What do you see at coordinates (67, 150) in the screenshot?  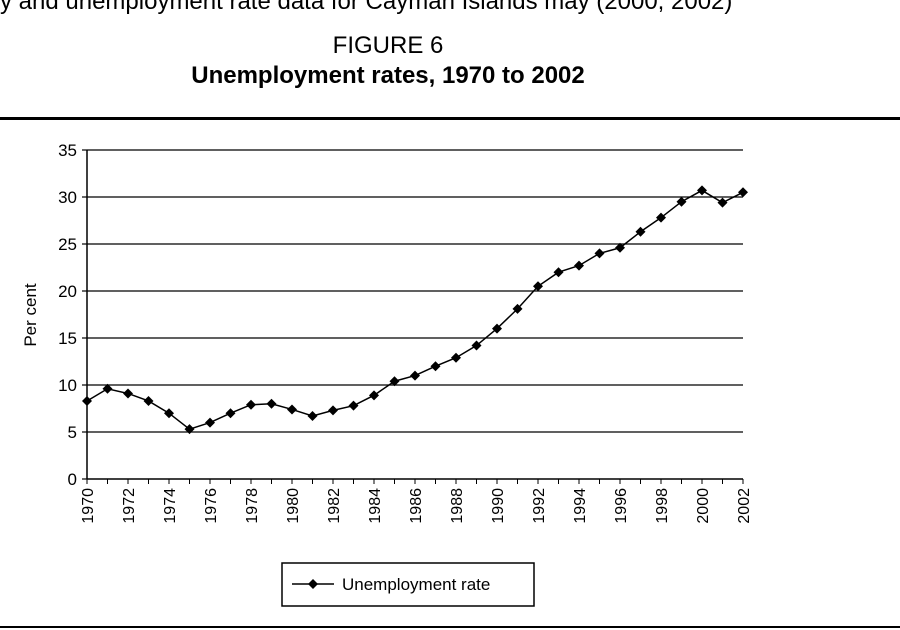 I see `y-tick-label: 35` at bounding box center [67, 150].